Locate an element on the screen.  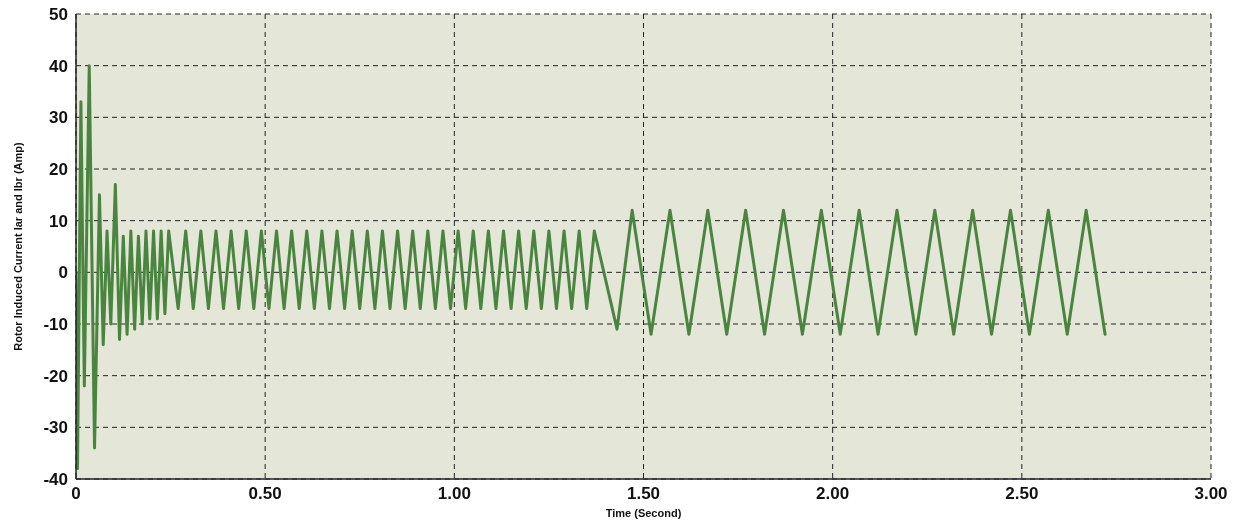
y-axis-title: Rotor Induced Current Iar and Ibr (Amp) is located at coordinates (17, 246).